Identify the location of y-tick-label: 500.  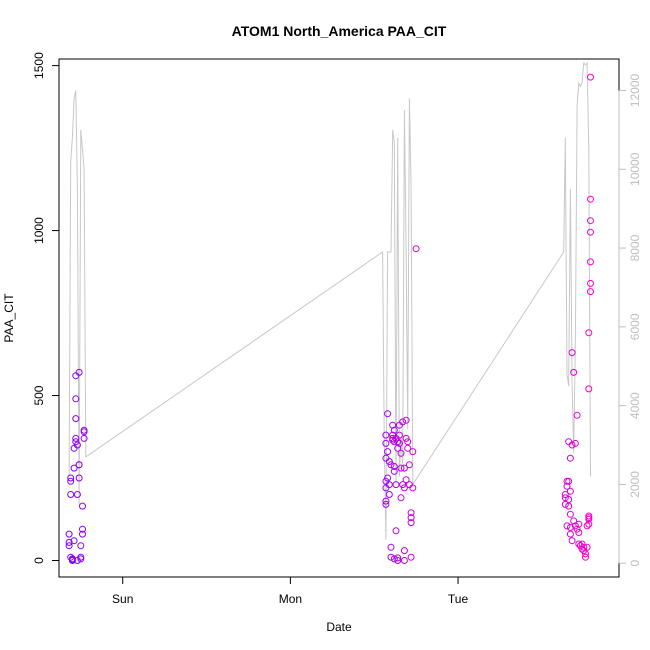
(39, 395).